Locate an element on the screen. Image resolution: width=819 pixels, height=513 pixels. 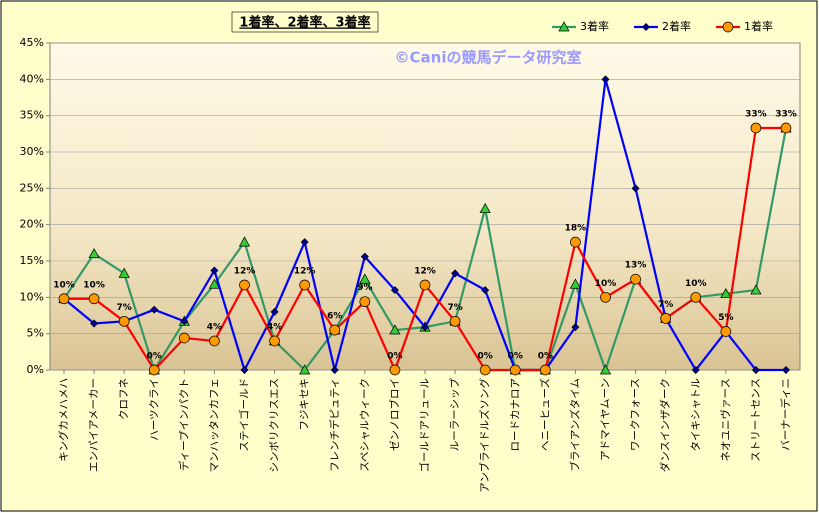
x-tick-label: ステイゴールド is located at coordinates (244, 415).